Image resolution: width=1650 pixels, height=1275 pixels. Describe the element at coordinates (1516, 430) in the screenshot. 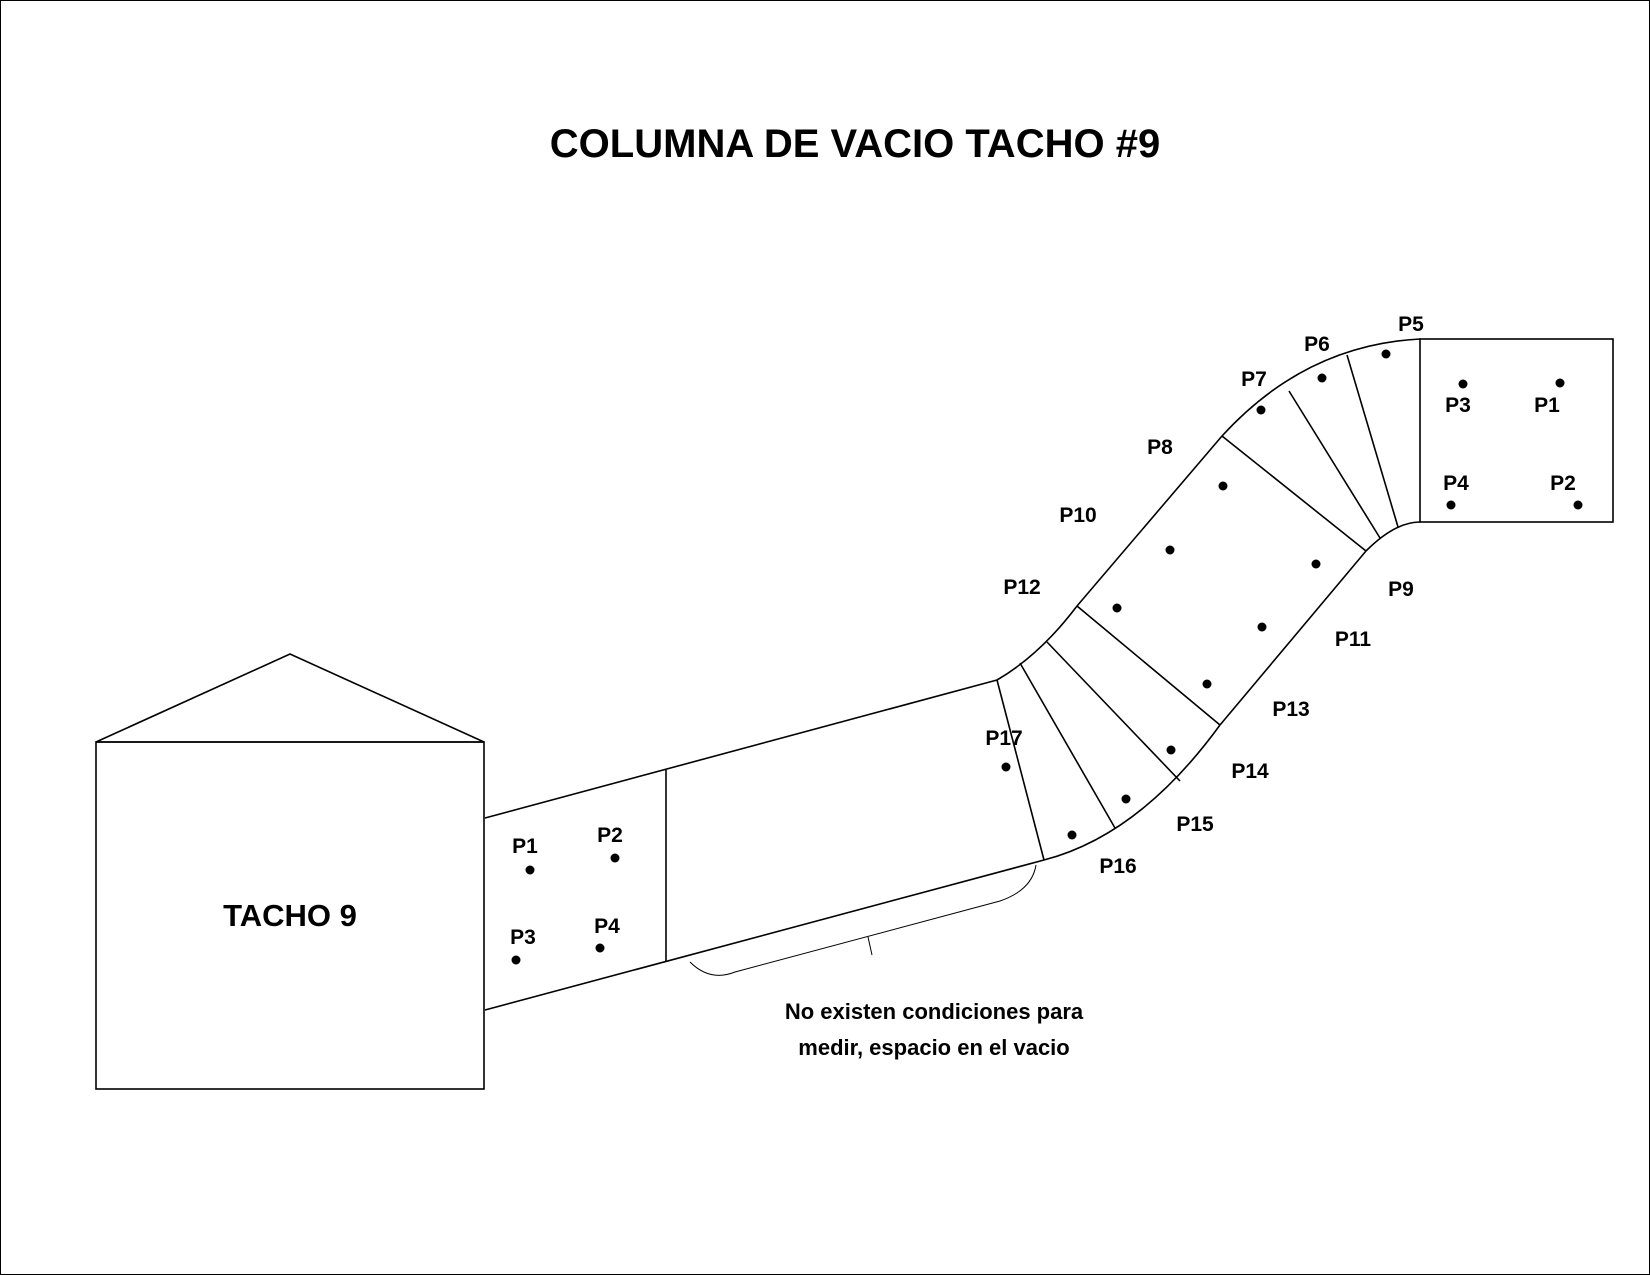

I see `top-box` at that location.